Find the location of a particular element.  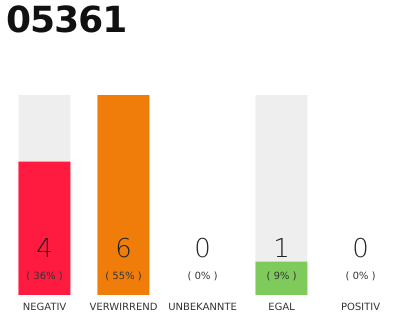

data-label: 6 is located at coordinates (123, 249).